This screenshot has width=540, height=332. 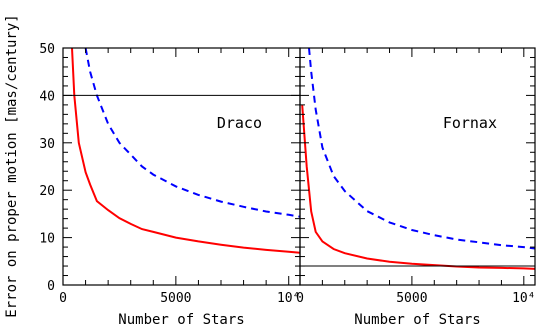 What do you see at coordinates (417, 320) in the screenshot?
I see `fornax-x-axis-label: Number of Stars` at bounding box center [417, 320].